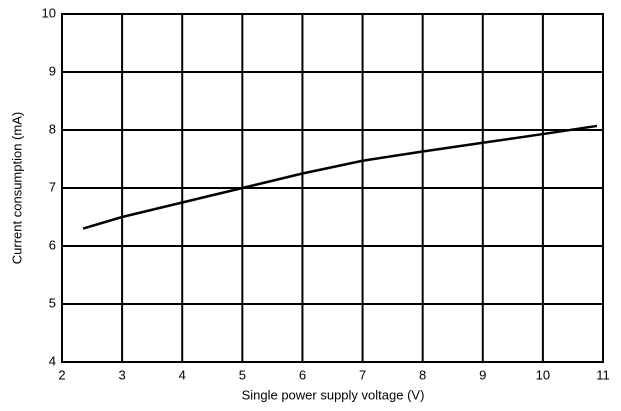 Image resolution: width=621 pixels, height=411 pixels. What do you see at coordinates (543, 374) in the screenshot?
I see `x-tick-label: 10` at bounding box center [543, 374].